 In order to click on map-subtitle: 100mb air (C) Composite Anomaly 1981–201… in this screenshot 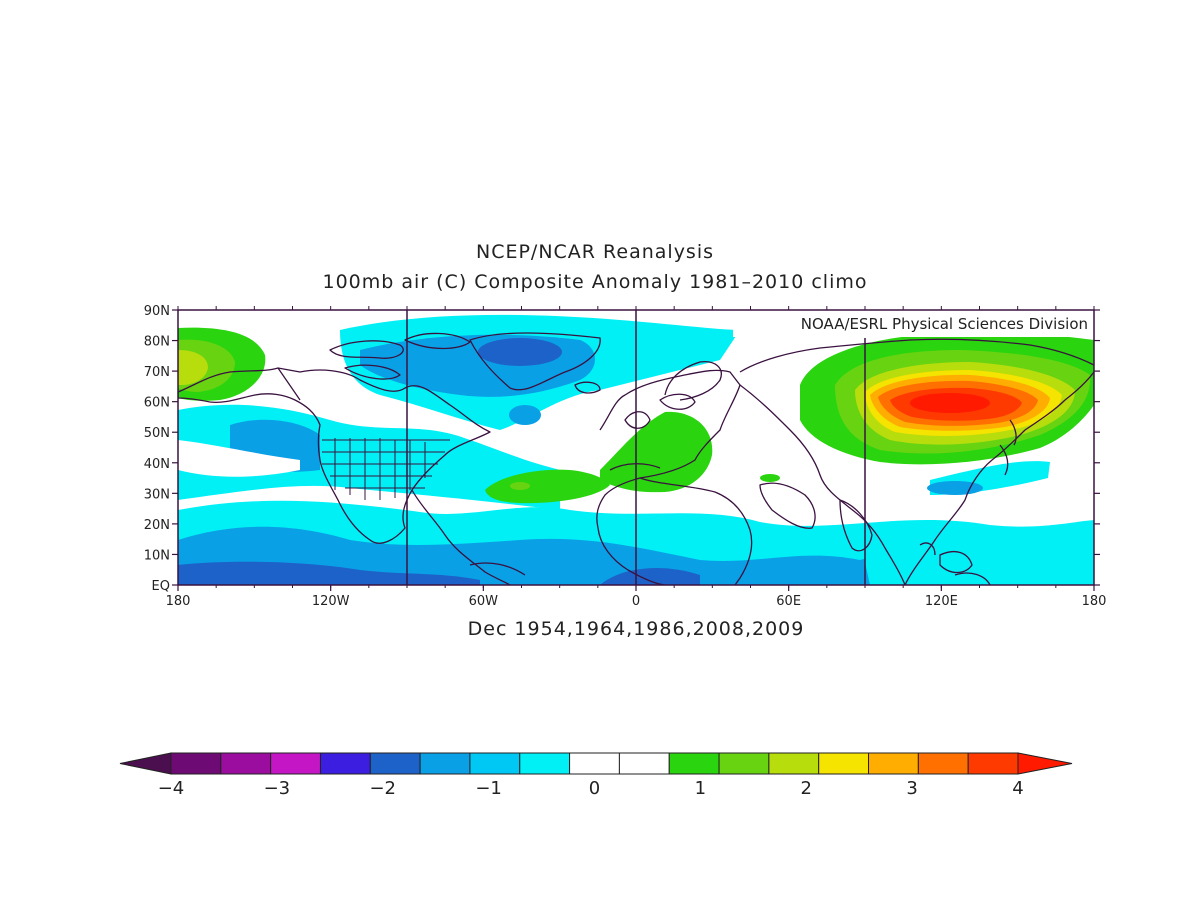, I will do `click(595, 282)`.